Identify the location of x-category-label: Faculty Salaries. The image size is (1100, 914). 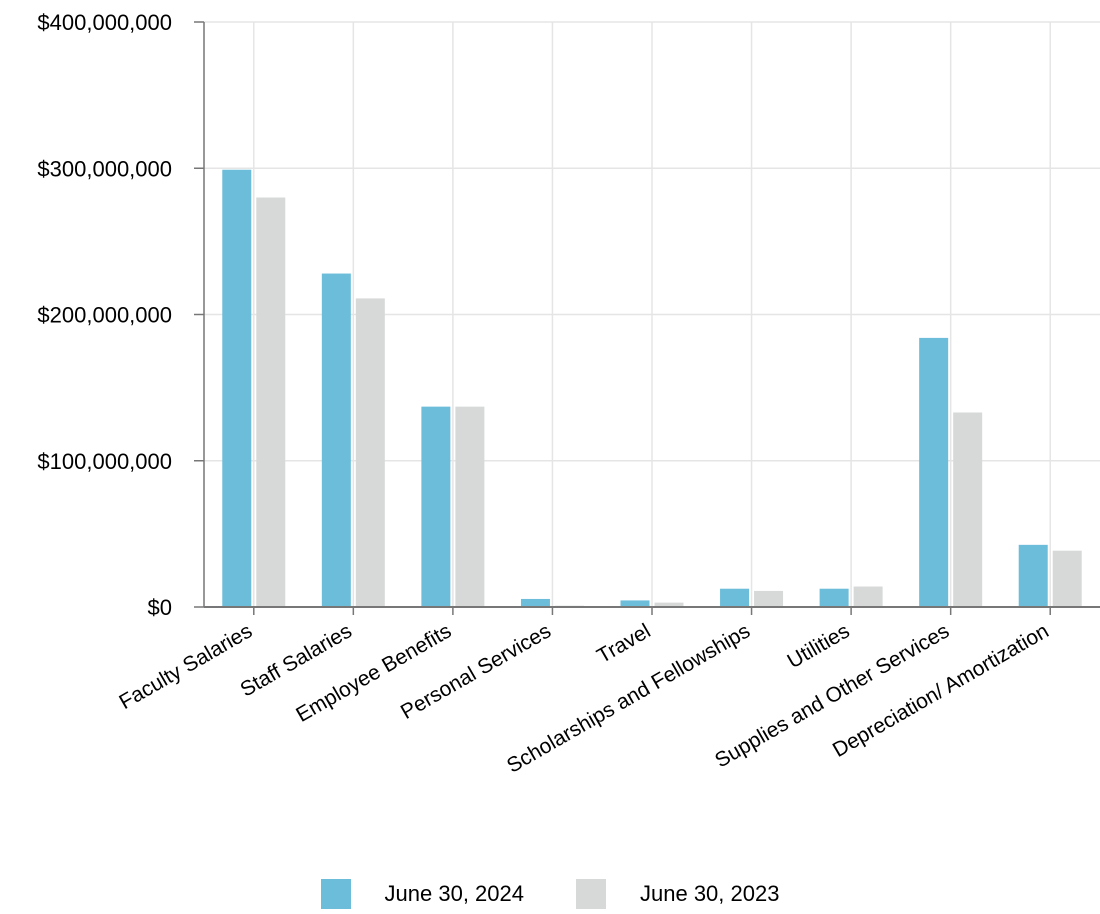
(185, 666).